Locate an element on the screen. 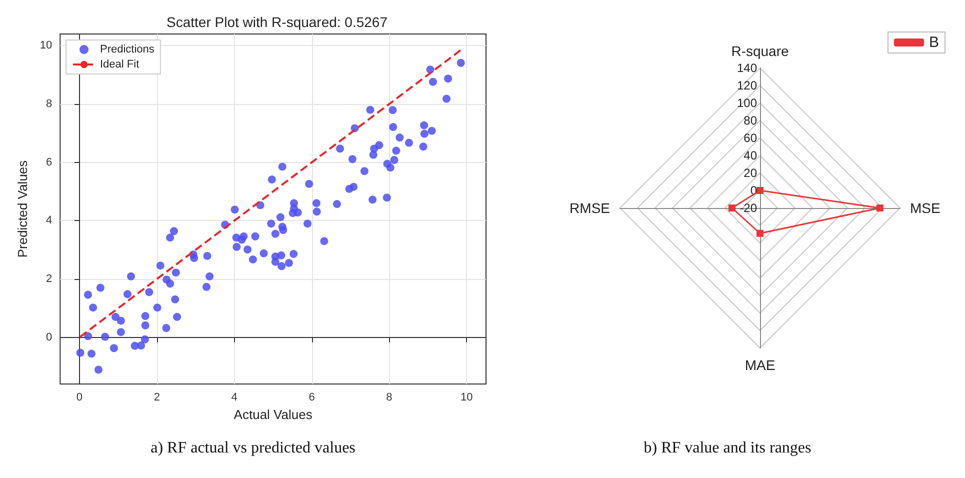 The height and width of the screenshot is (478, 965). spoke-label: MSE is located at coordinates (925, 208).